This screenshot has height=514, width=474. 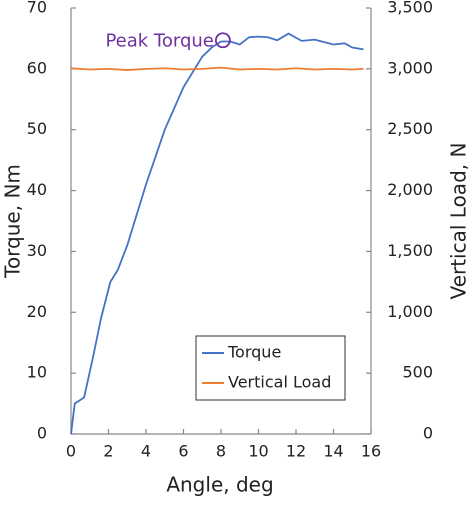 I want to click on x-tick-label: 16, so click(x=371, y=451).